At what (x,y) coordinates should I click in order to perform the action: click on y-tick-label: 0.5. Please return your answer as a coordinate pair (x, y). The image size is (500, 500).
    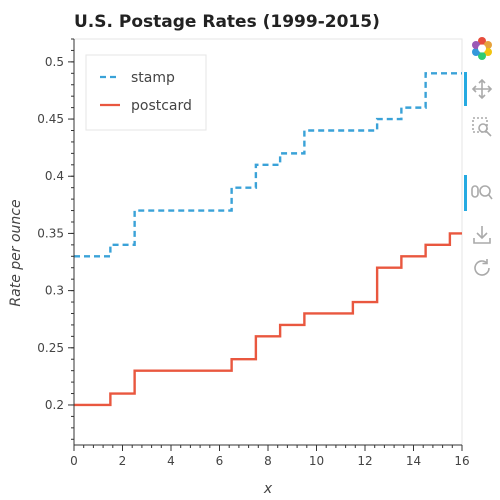
    Looking at the image, I should click on (54, 62).